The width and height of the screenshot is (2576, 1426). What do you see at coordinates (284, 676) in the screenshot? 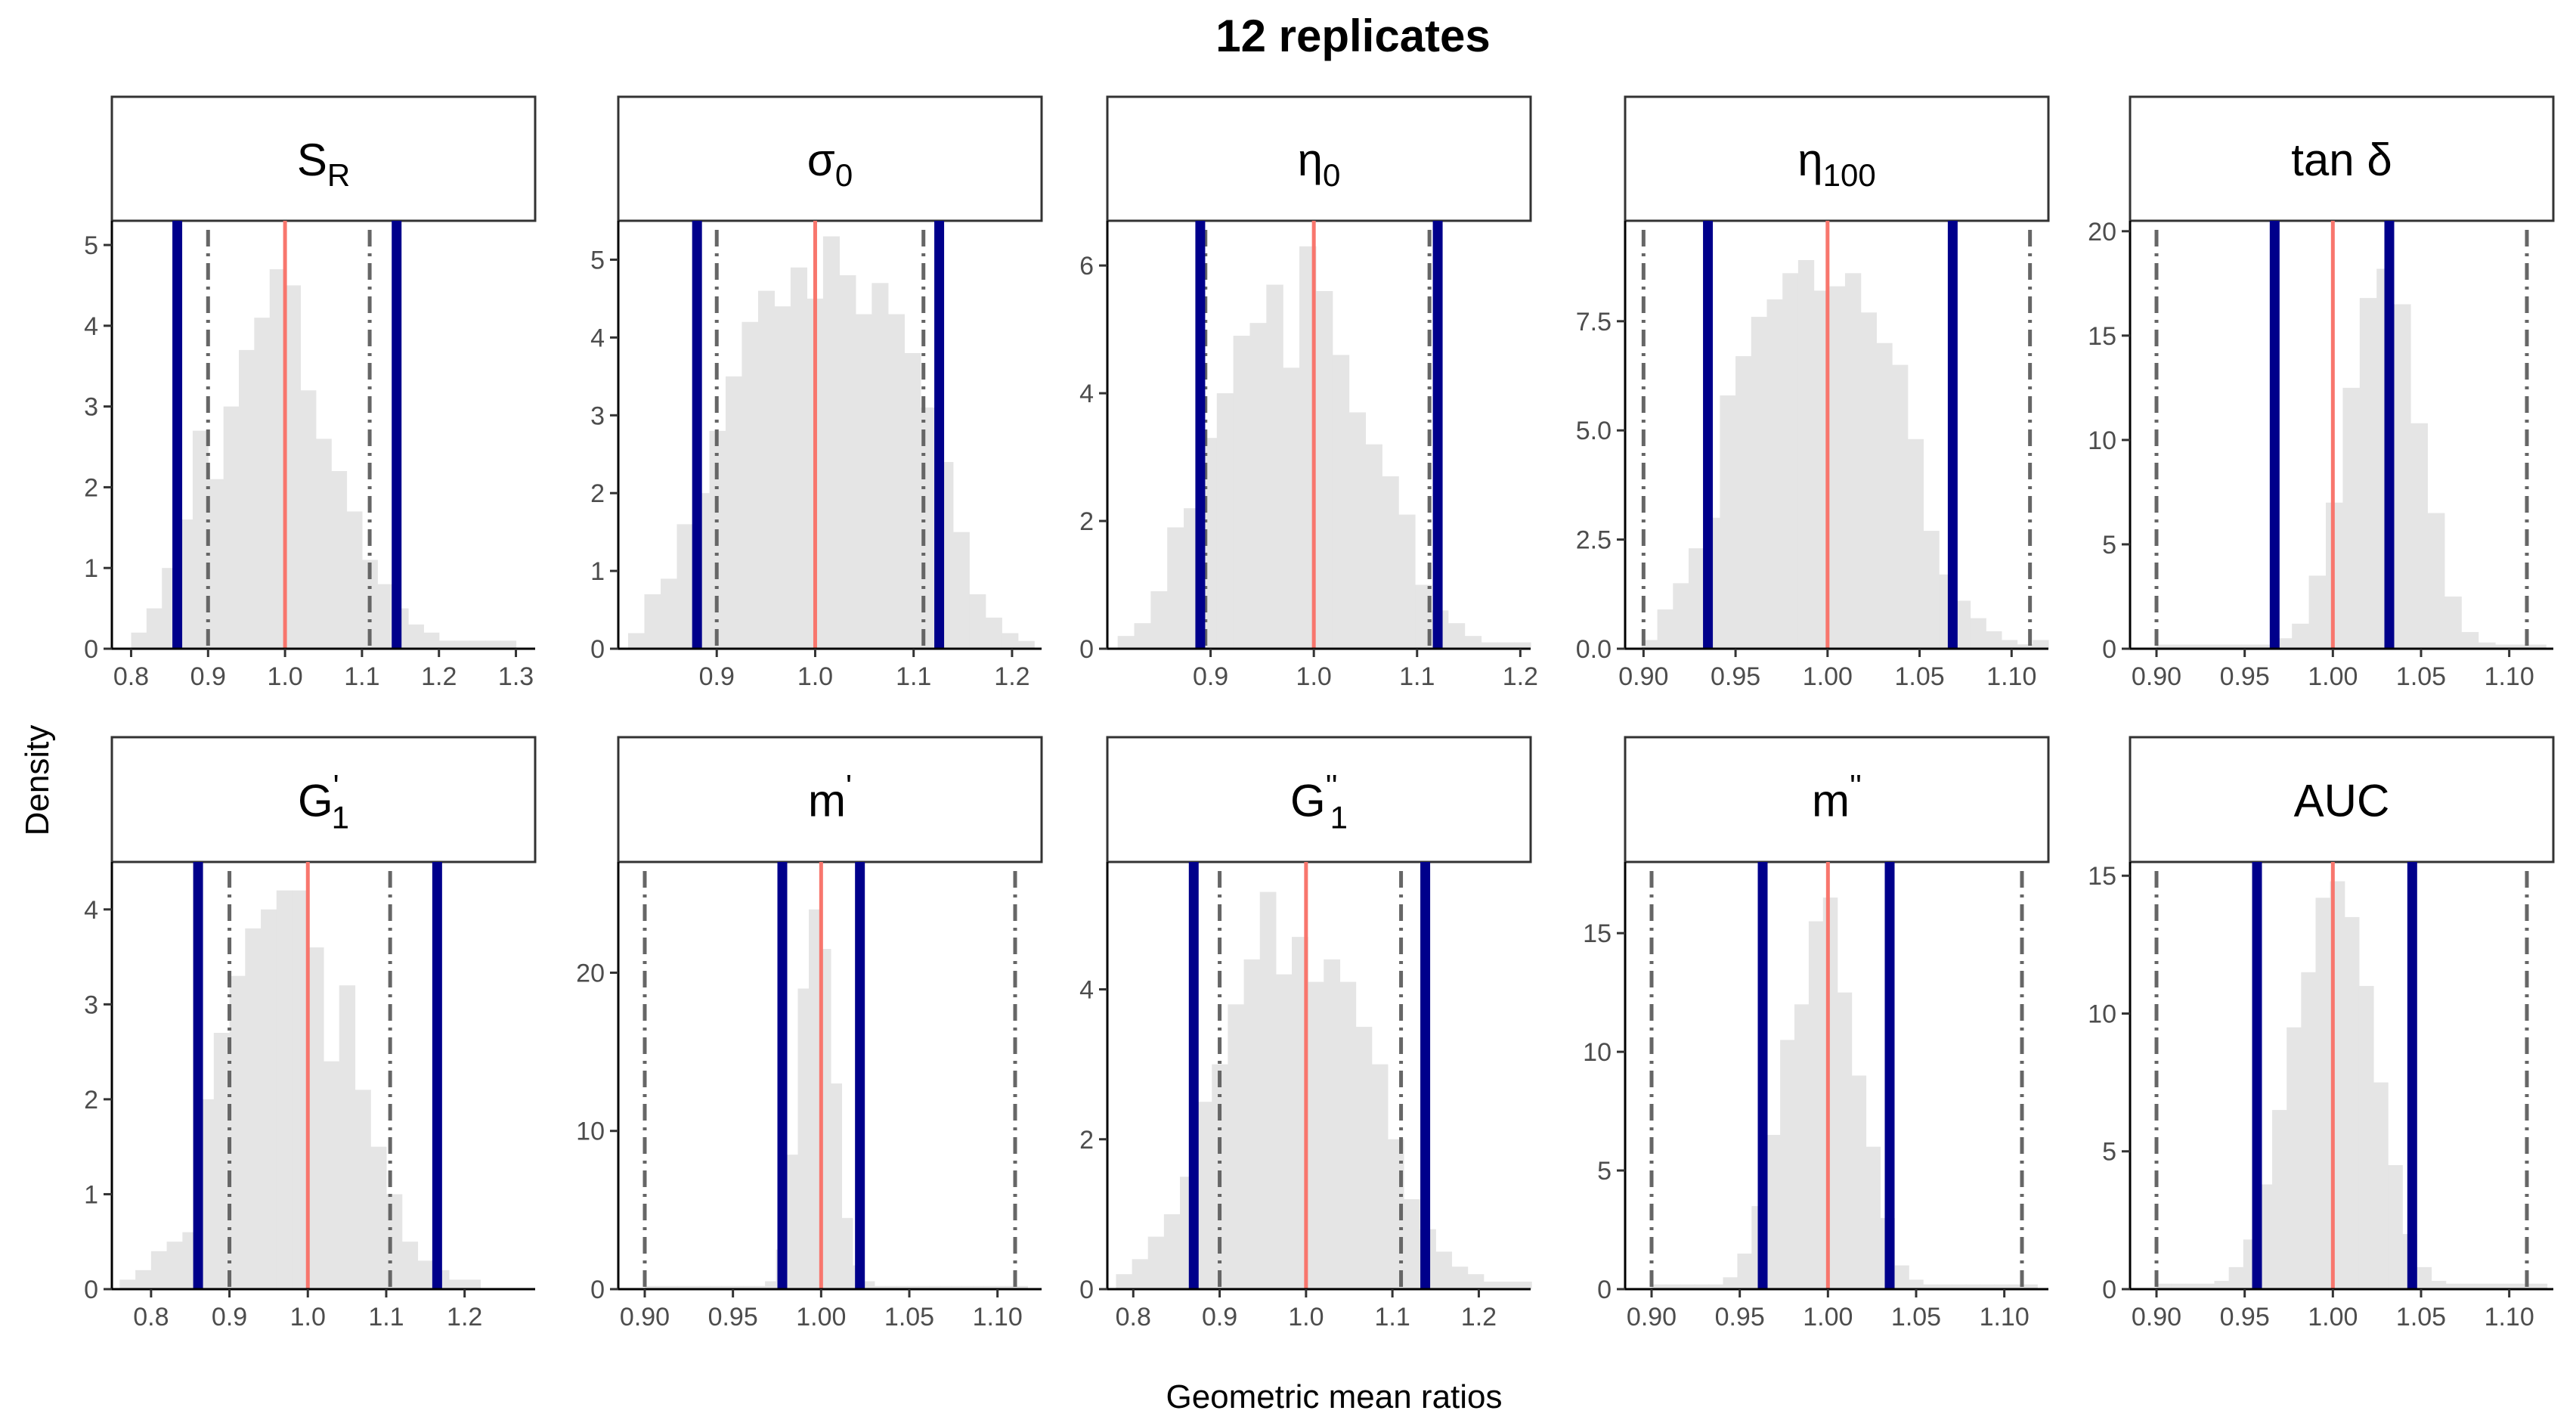
I see `x-tick-label: 1.0` at bounding box center [284, 676].